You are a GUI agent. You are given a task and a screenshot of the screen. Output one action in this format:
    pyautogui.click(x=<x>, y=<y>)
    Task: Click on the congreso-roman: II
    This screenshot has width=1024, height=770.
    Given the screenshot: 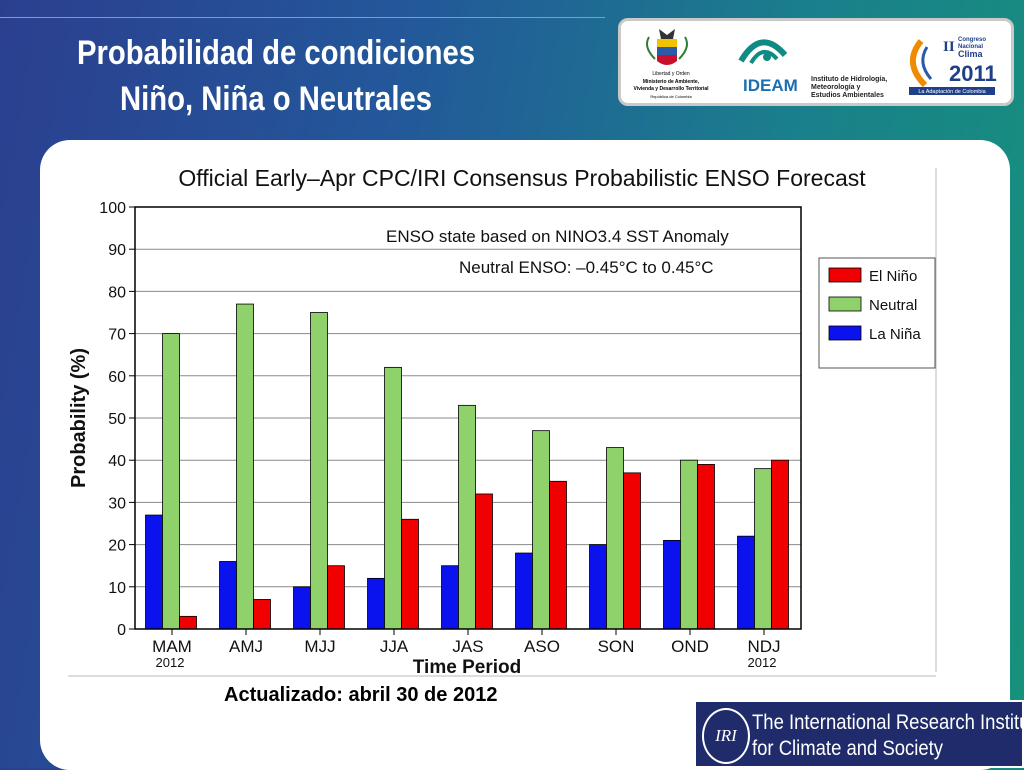 What is the action you would take?
    pyautogui.click(x=949, y=47)
    